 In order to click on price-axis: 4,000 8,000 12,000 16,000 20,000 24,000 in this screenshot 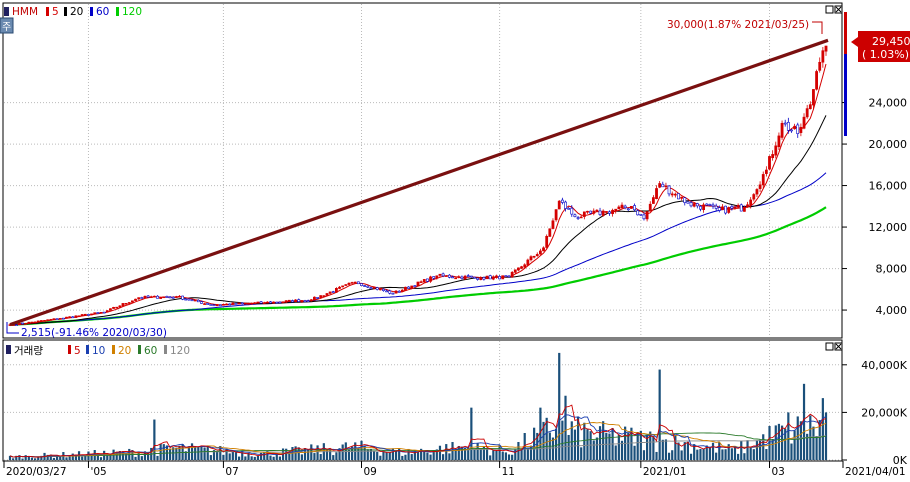, I will do `click(875, 207)`.